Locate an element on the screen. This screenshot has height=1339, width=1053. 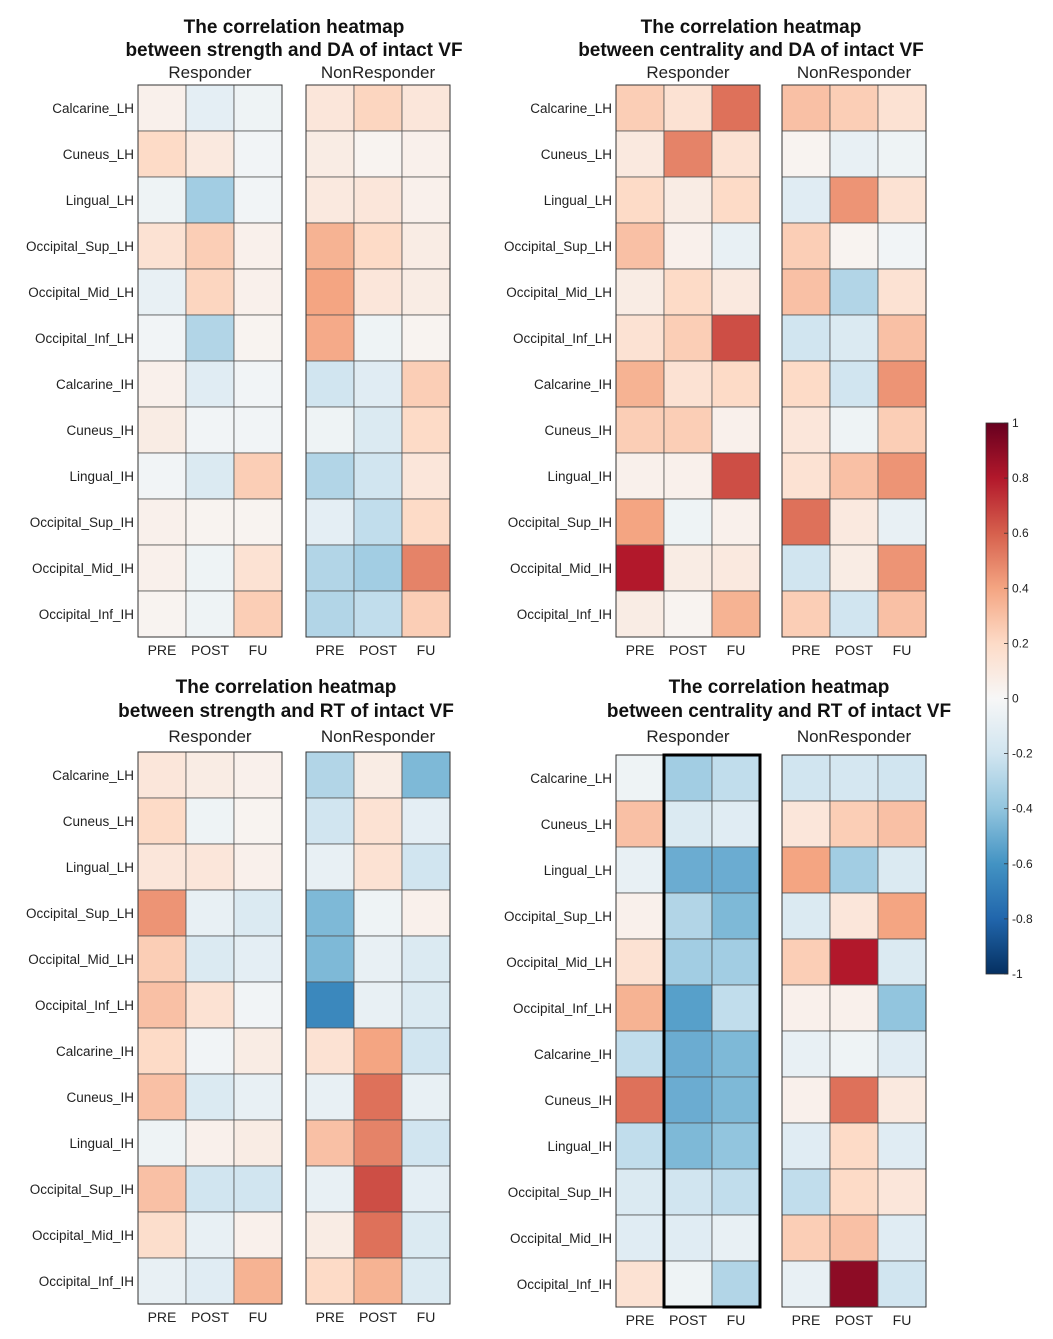
row-label: Lingual_IH is located at coordinates (101, 1143).